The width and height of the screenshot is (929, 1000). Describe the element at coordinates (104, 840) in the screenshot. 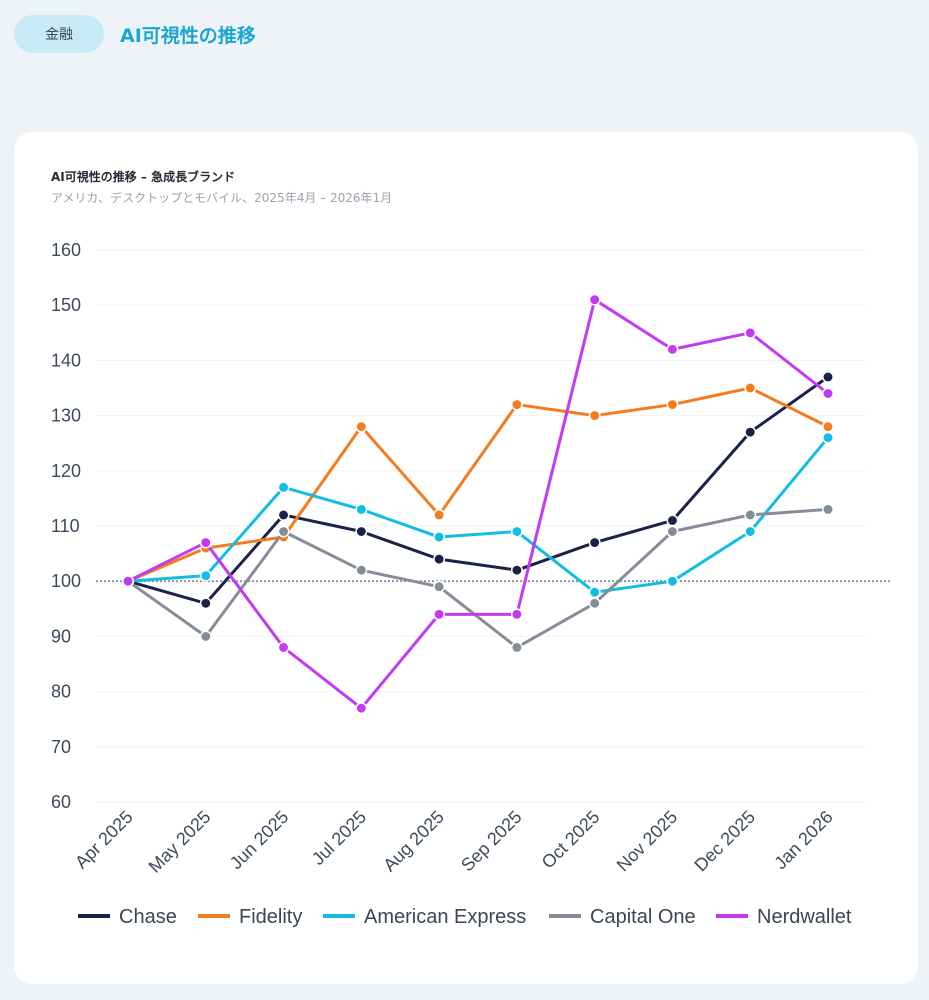

I see `x-tick-label: Apr 2025` at that location.